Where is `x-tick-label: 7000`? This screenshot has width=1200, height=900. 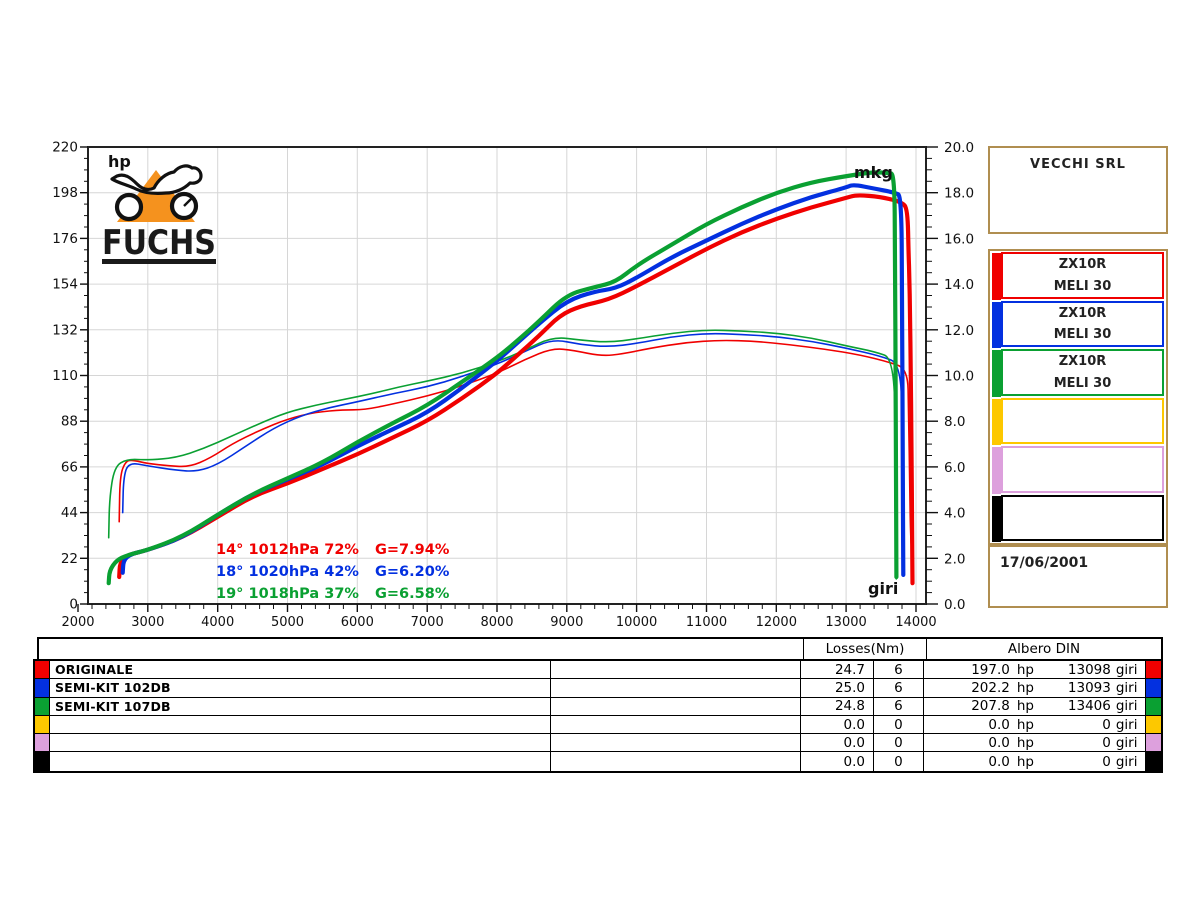
x-tick-label: 7000 is located at coordinates (427, 622).